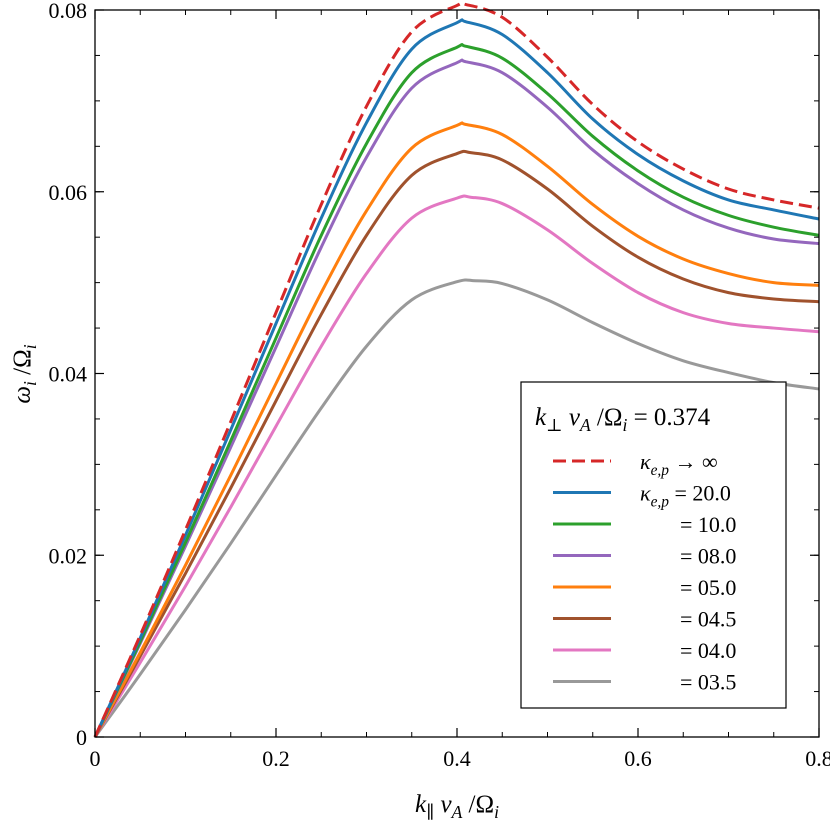 This screenshot has height=830, width=830. Describe the element at coordinates (708, 650) in the screenshot. I see `legend-label-6: = 04.0` at that location.